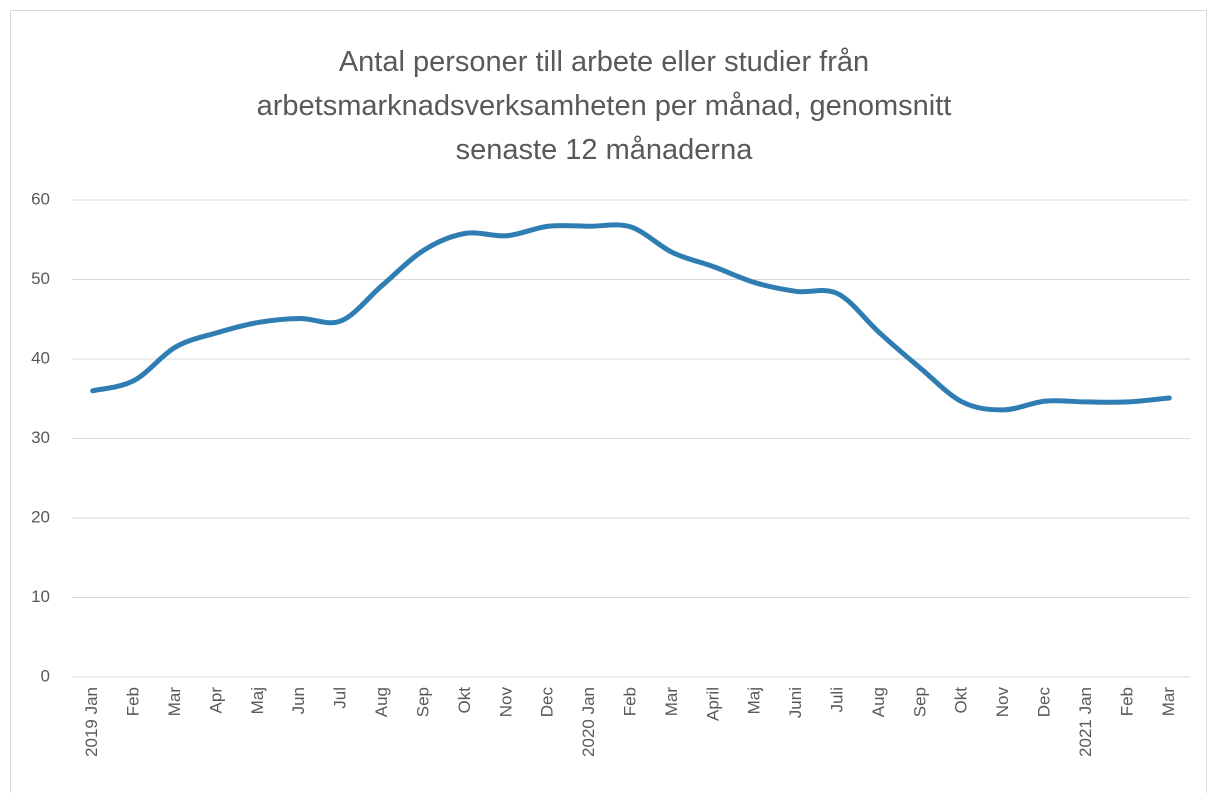  Describe the element at coordinates (298, 700) in the screenshot. I see `x-tick-label: Jun` at that location.